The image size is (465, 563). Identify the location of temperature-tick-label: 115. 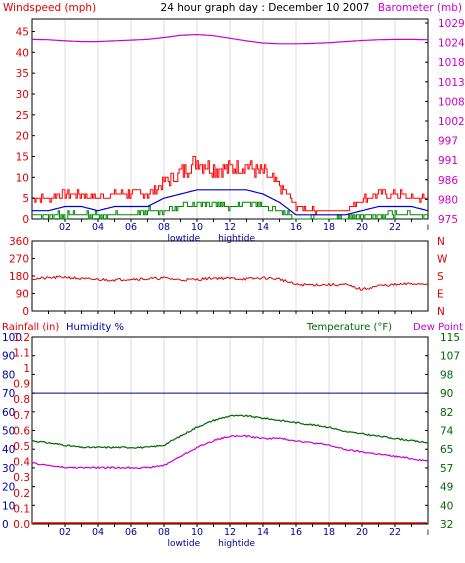
(450, 338).